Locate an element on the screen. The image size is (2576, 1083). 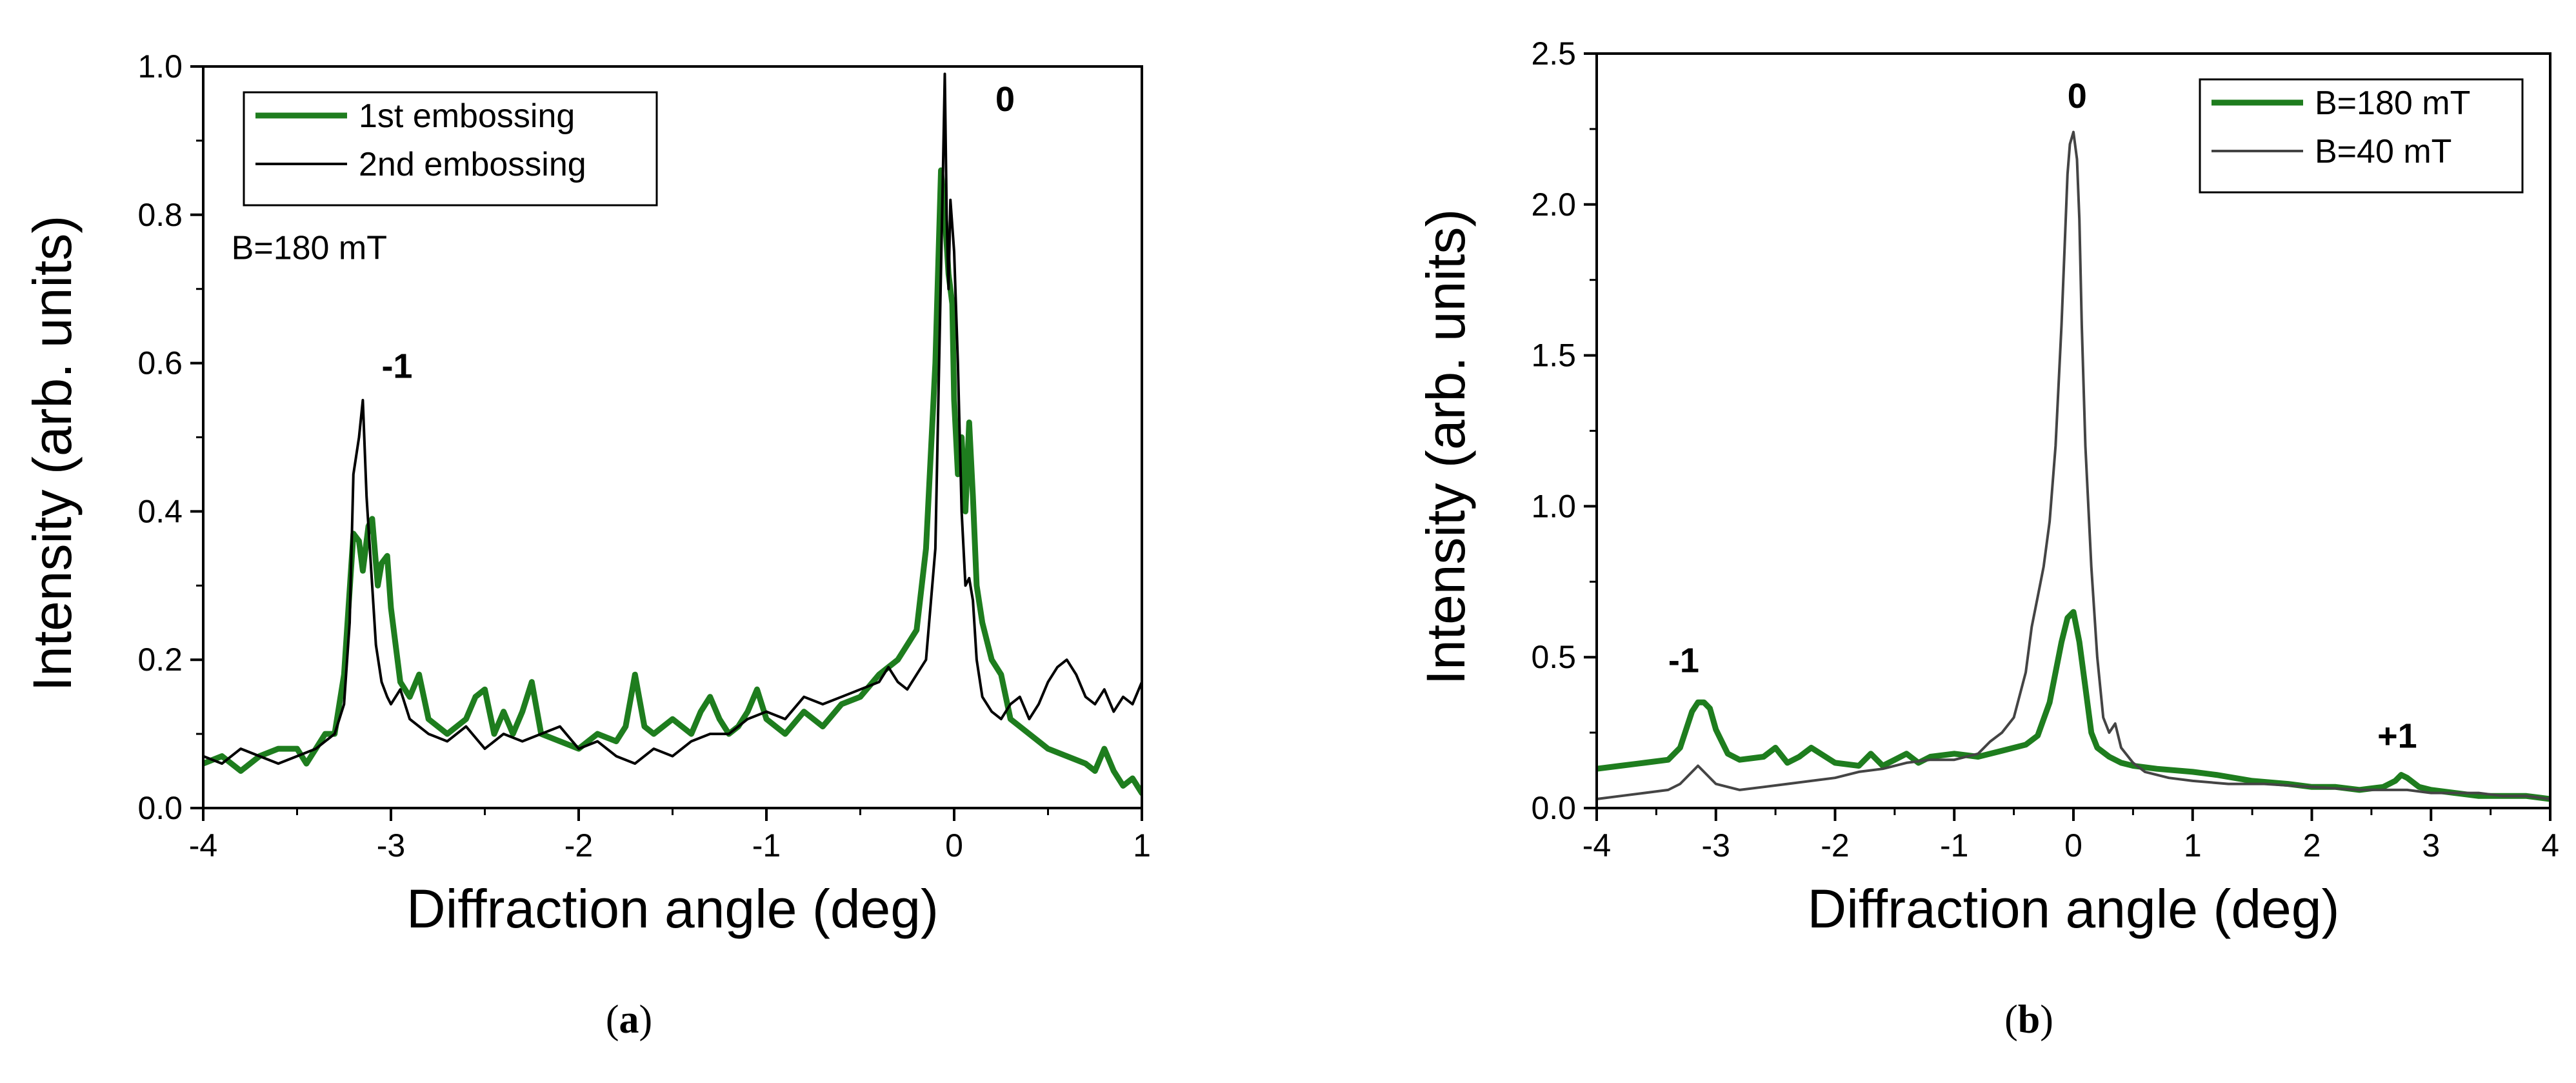
panel-a-xtick-label: -4 is located at coordinates (203, 845).